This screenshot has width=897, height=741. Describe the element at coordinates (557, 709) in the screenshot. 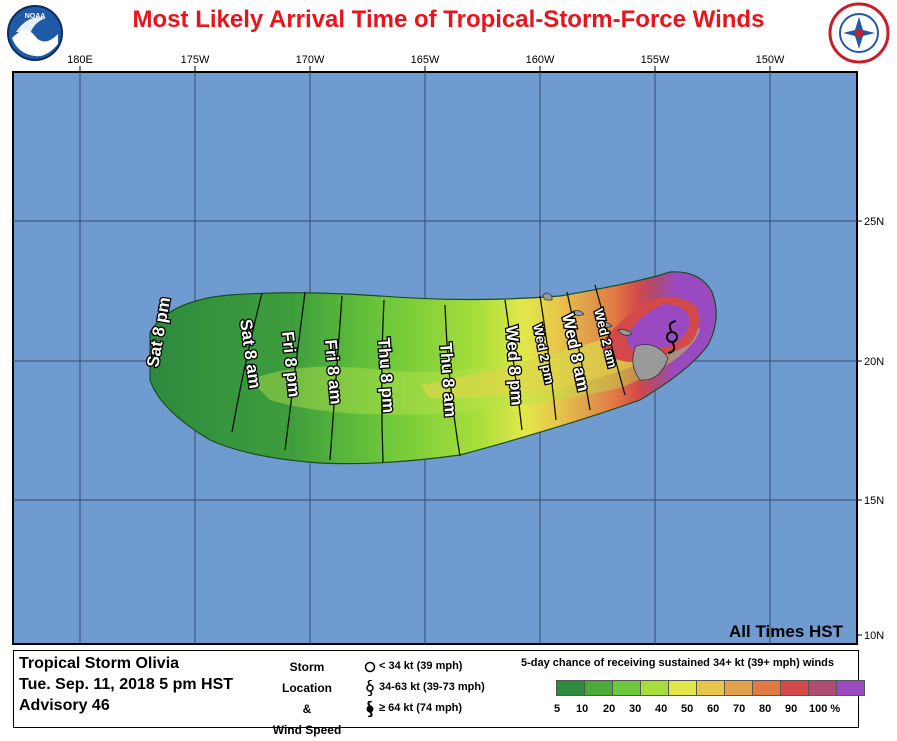

I see `prob-tick: 5` at that location.